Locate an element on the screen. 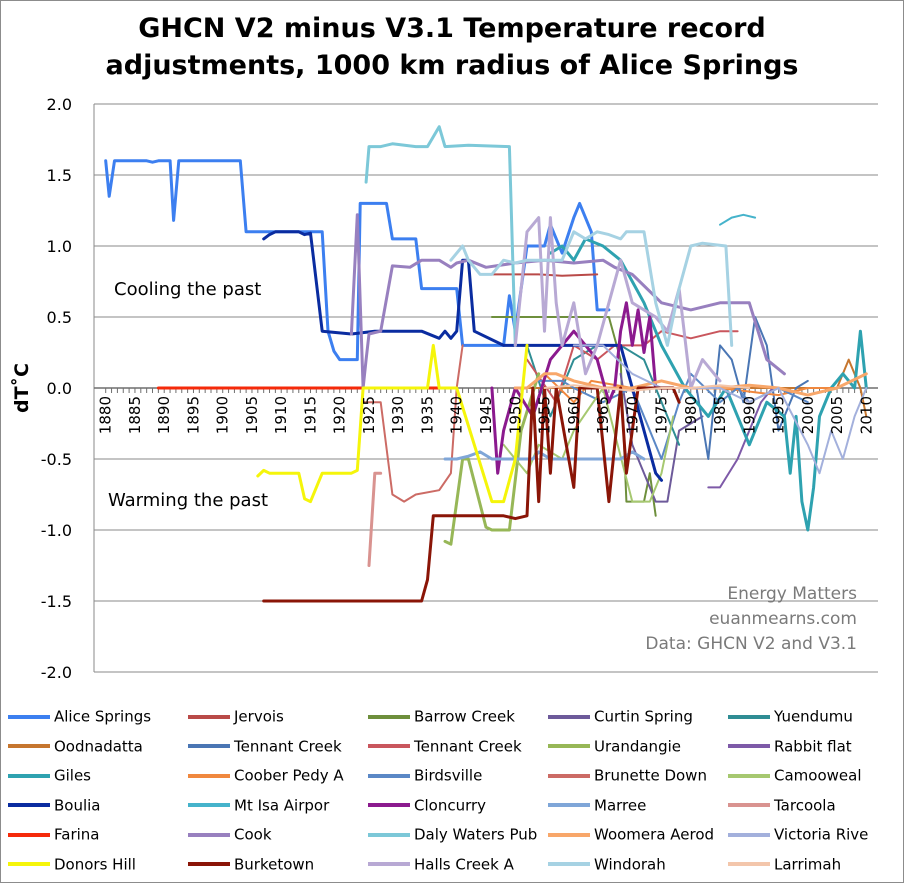 The image size is (904, 883). legend-item: Cook is located at coordinates (230, 836).